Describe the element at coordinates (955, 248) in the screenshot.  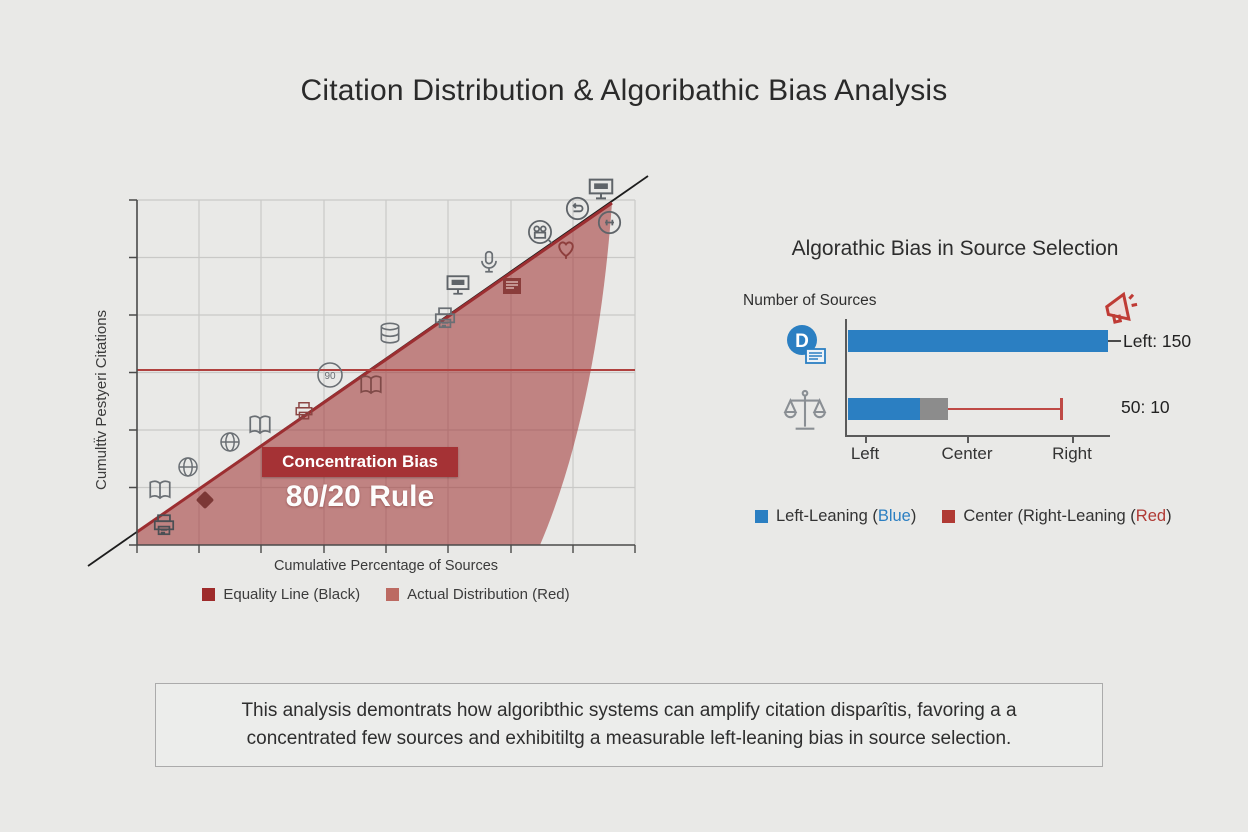
I see `bias-chart-title: Algorathic Bias in Source Selection` at that location.